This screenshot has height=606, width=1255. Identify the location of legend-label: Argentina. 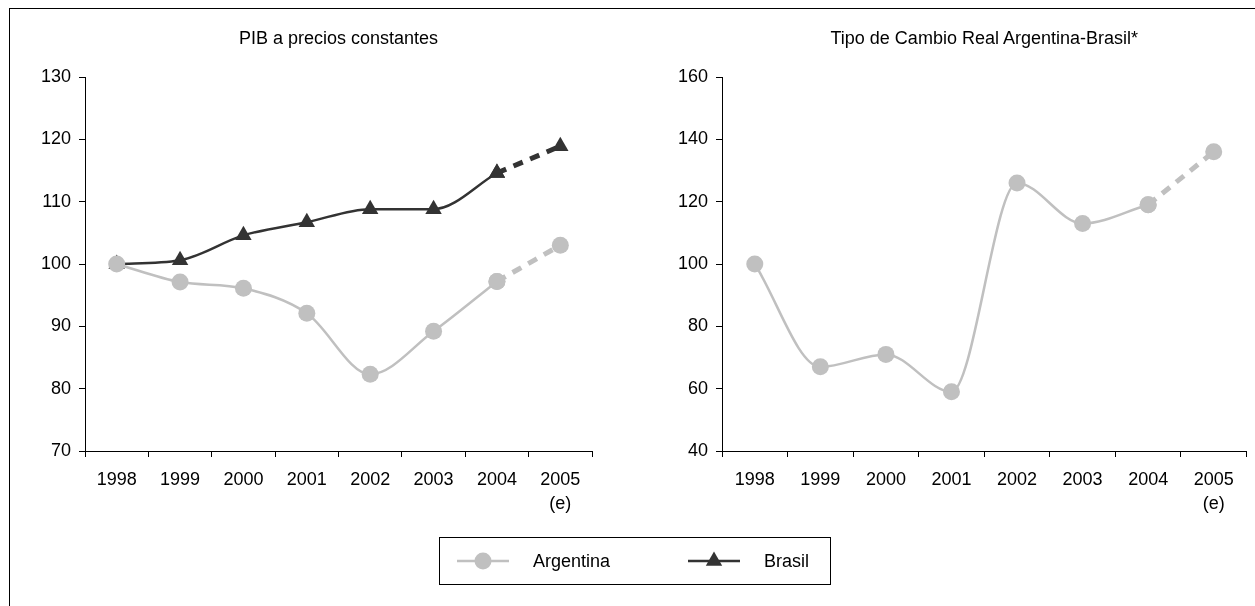
(572, 561).